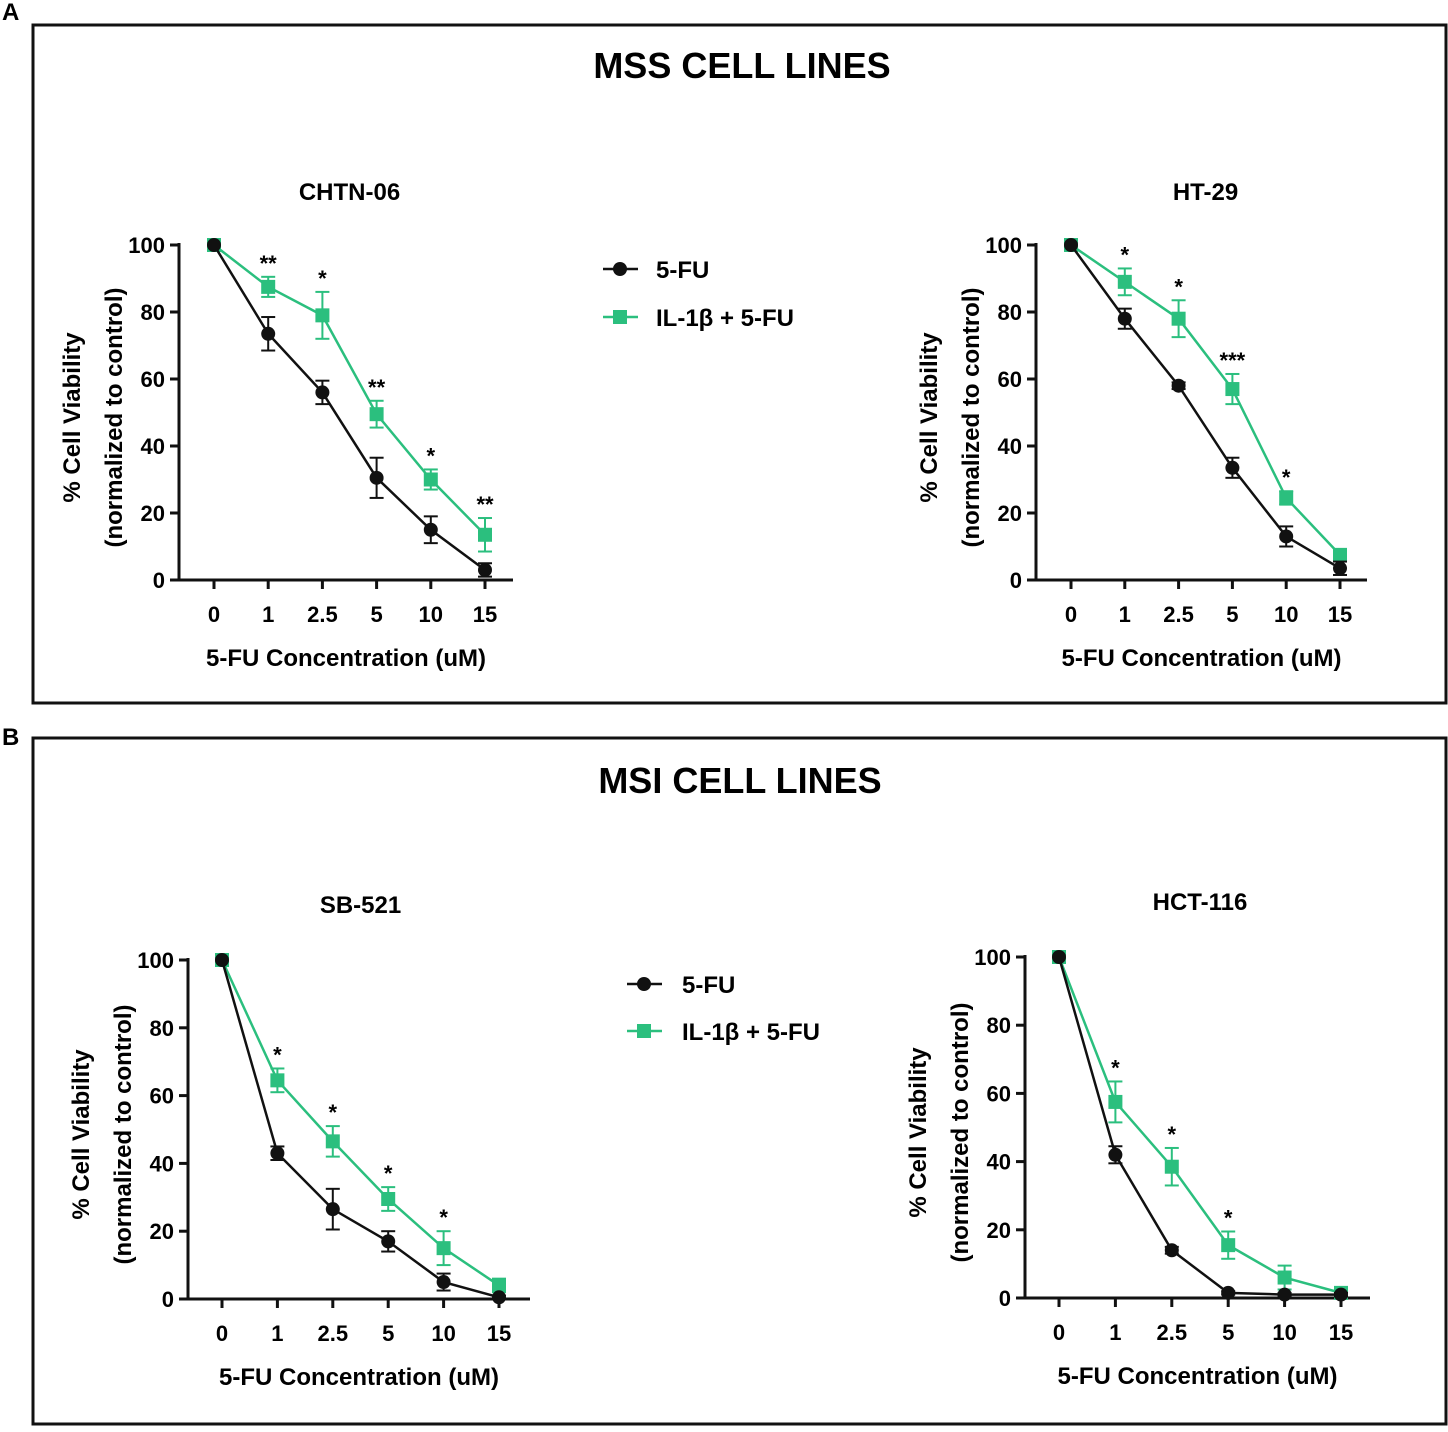 The image size is (1448, 1432). I want to click on chart-title: CHTN-06, so click(349, 192).